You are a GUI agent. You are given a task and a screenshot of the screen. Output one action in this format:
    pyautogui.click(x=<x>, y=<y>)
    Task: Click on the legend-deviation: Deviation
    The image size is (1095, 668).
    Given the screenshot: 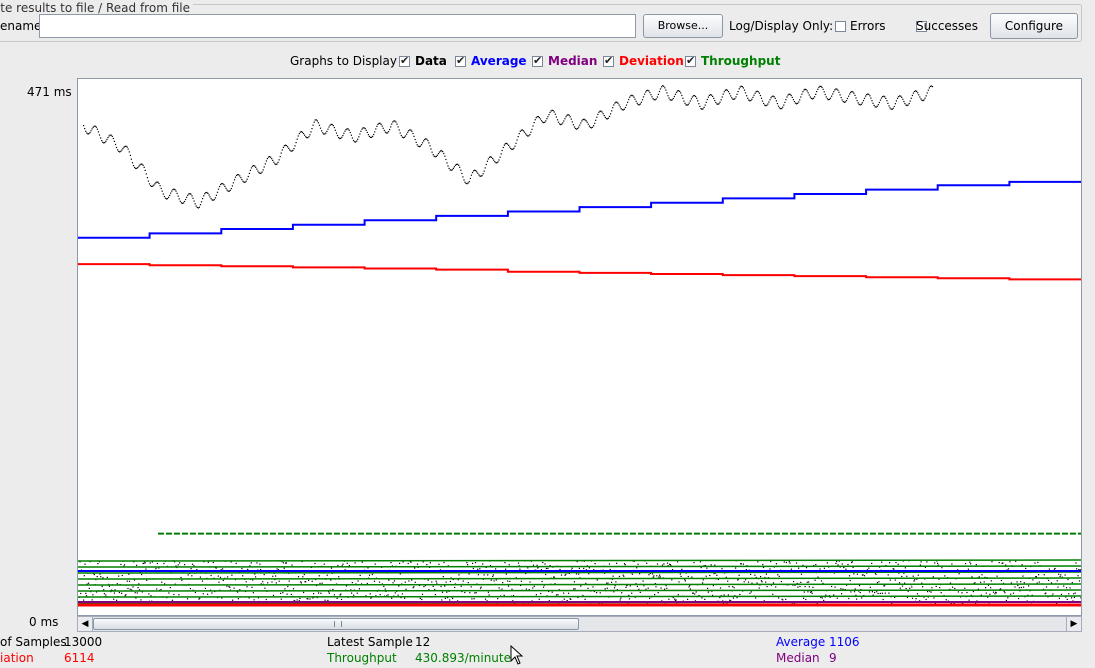 What is the action you would take?
    pyautogui.click(x=643, y=62)
    